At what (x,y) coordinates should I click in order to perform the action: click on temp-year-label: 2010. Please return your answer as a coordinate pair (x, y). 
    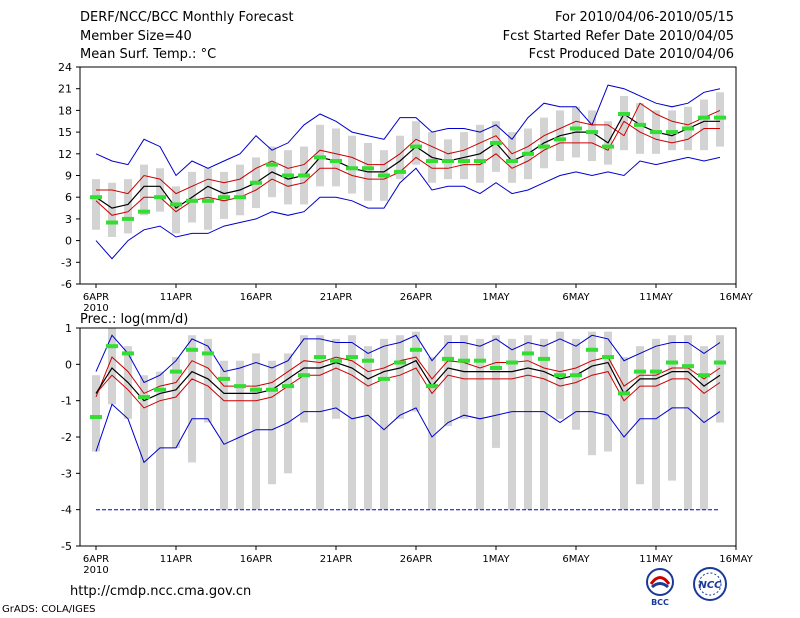
    Looking at the image, I should click on (95, 308).